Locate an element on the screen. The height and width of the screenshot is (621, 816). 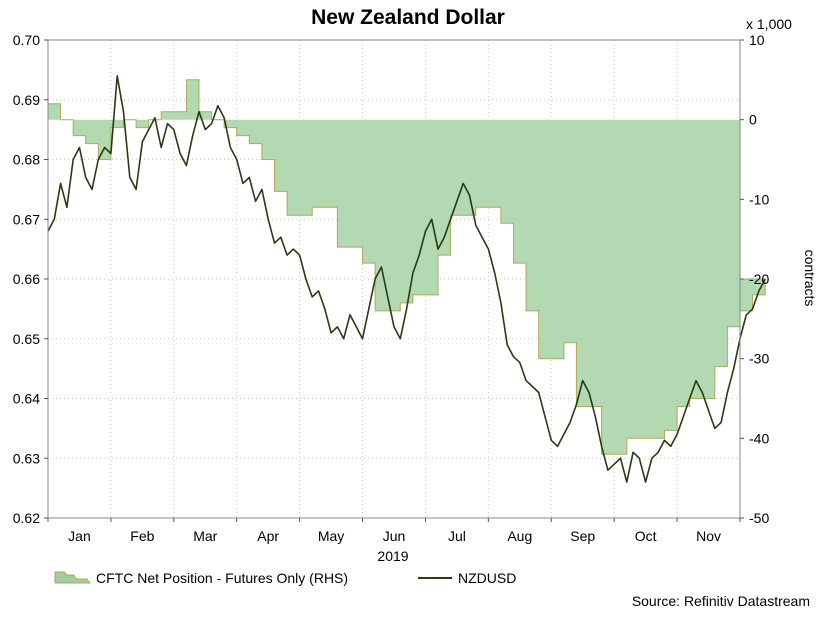
x-axis: Jan Feb Mar Apr May Jun Jul Aug Sep Oct Nov is located at coordinates (394, 531).